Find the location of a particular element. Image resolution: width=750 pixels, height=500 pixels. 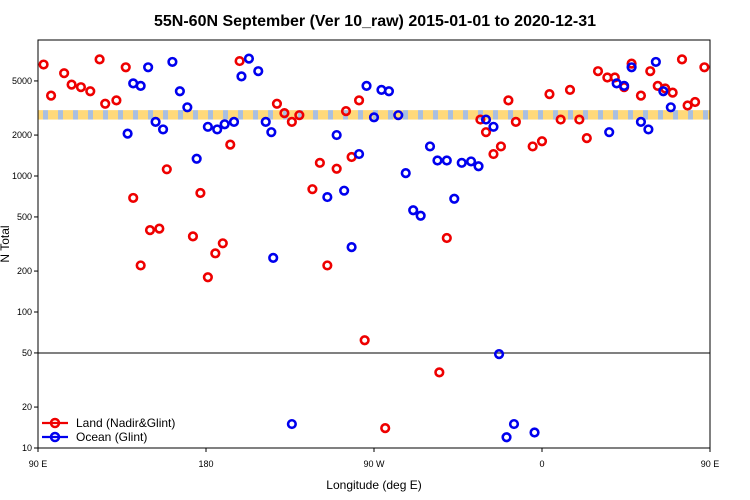

x-tick-label: 90 E is located at coordinates (710, 464).